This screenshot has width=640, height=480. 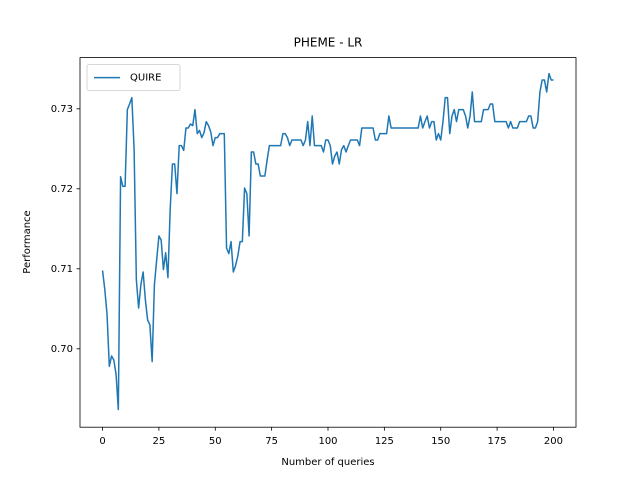 I want to click on x-tick-label: 0, so click(x=102, y=441).